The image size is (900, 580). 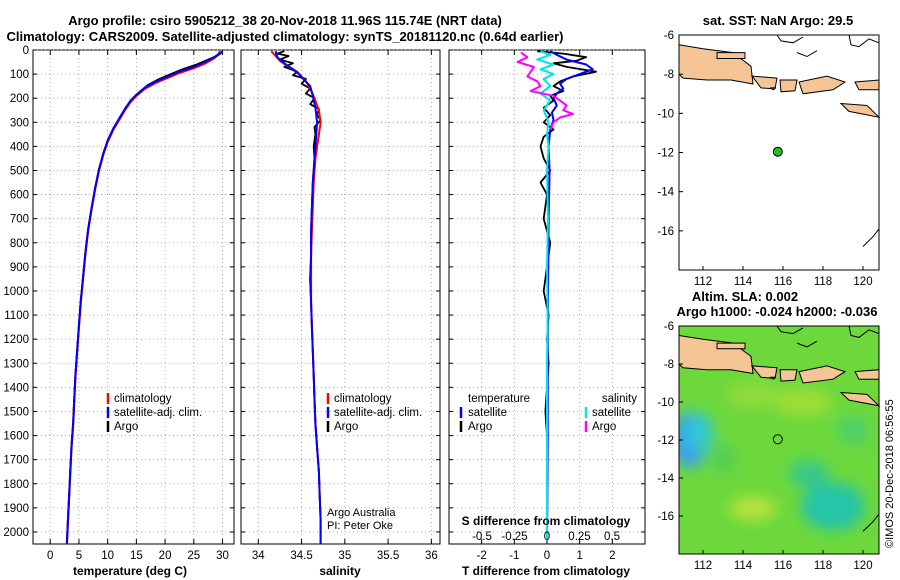 What do you see at coordinates (19, 171) in the screenshot?
I see `depth-tick-label: 500` at bounding box center [19, 171].